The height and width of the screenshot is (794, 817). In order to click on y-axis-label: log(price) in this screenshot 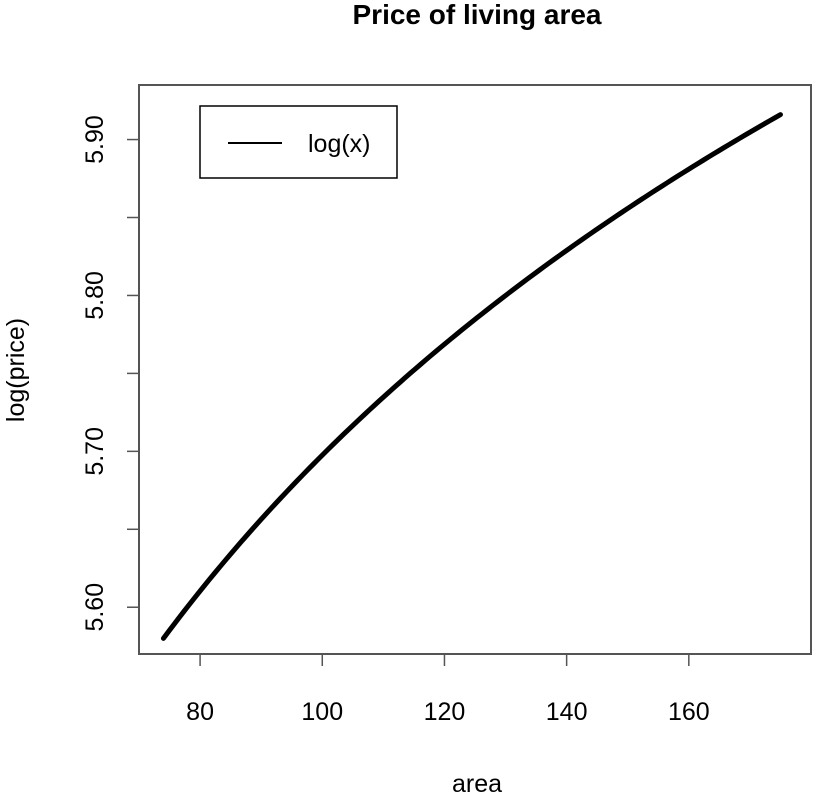, I will do `click(16, 370)`.